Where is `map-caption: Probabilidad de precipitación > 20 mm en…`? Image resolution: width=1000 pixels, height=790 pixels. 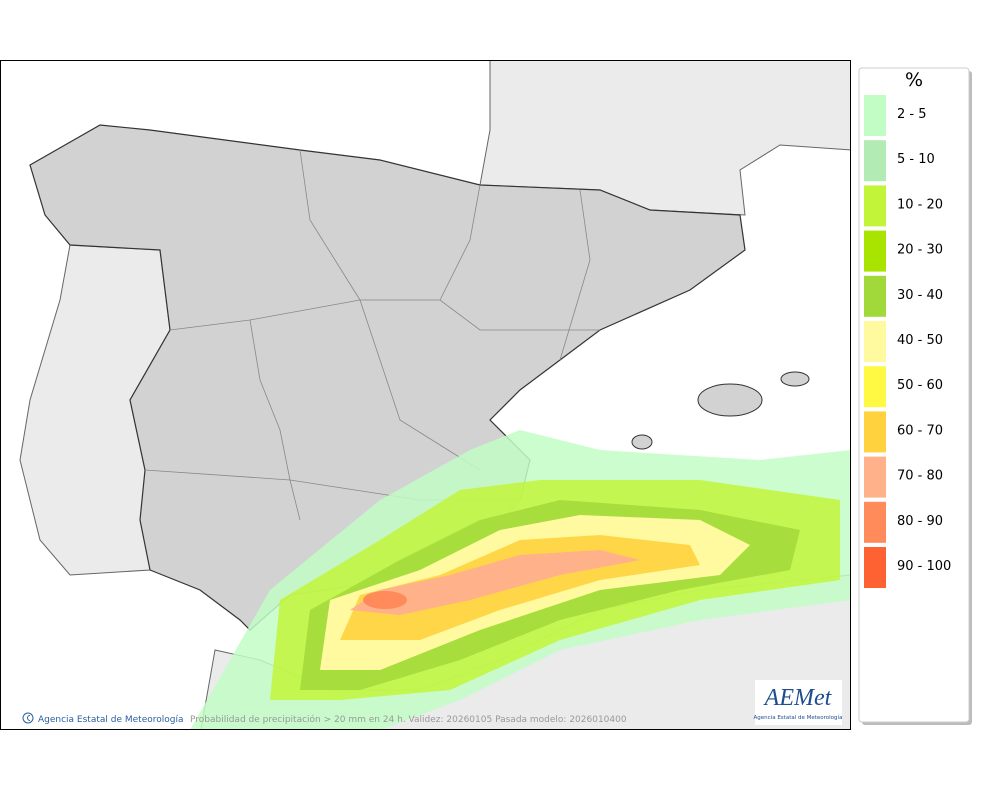
map-caption: Probabilidad de precipitación > 20 mm en… is located at coordinates (408, 719).